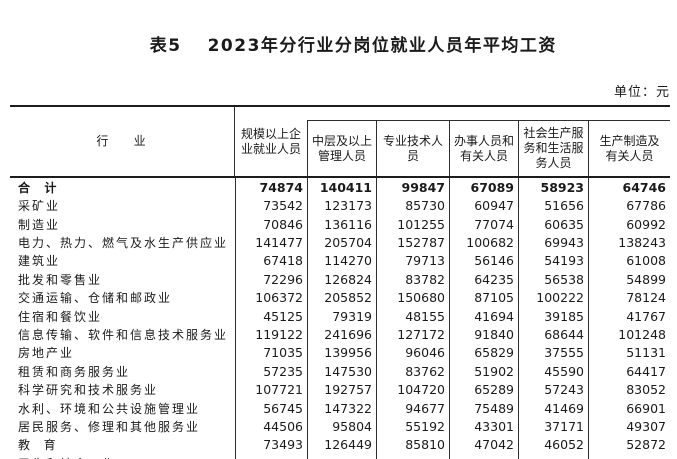  I want to click on value-cell: 58923, so click(553, 187).